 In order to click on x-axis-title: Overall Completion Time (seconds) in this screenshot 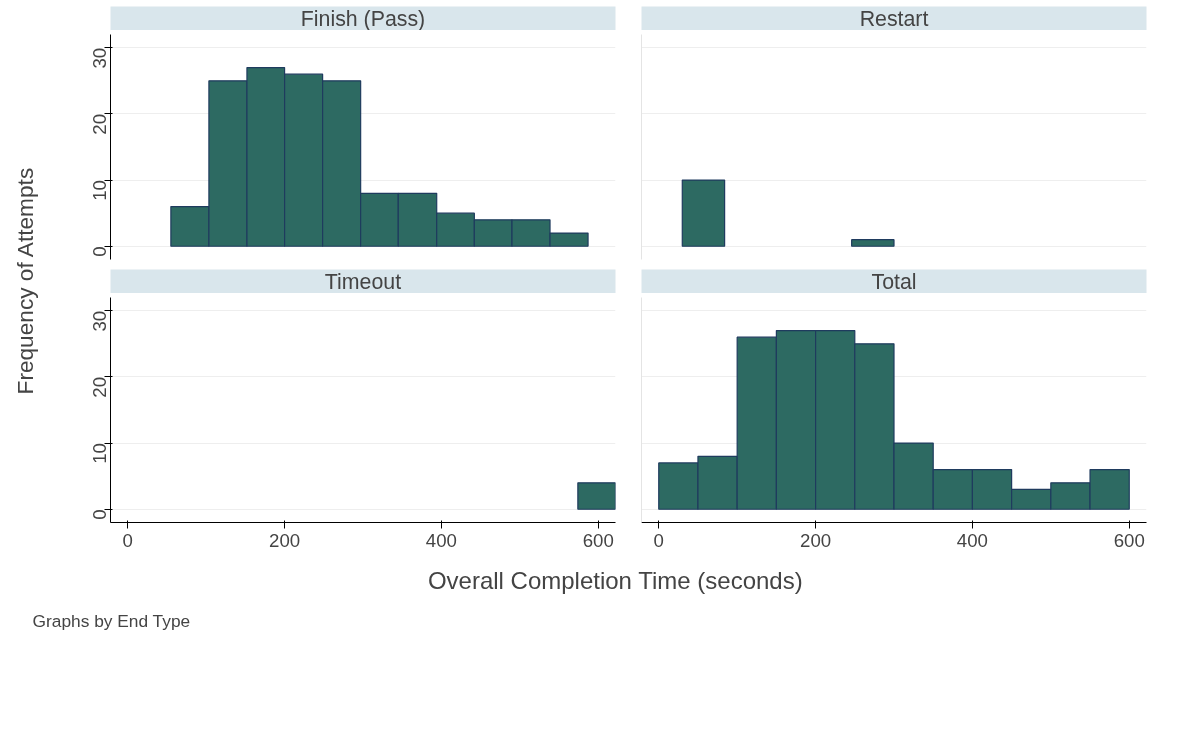, I will do `click(615, 580)`.